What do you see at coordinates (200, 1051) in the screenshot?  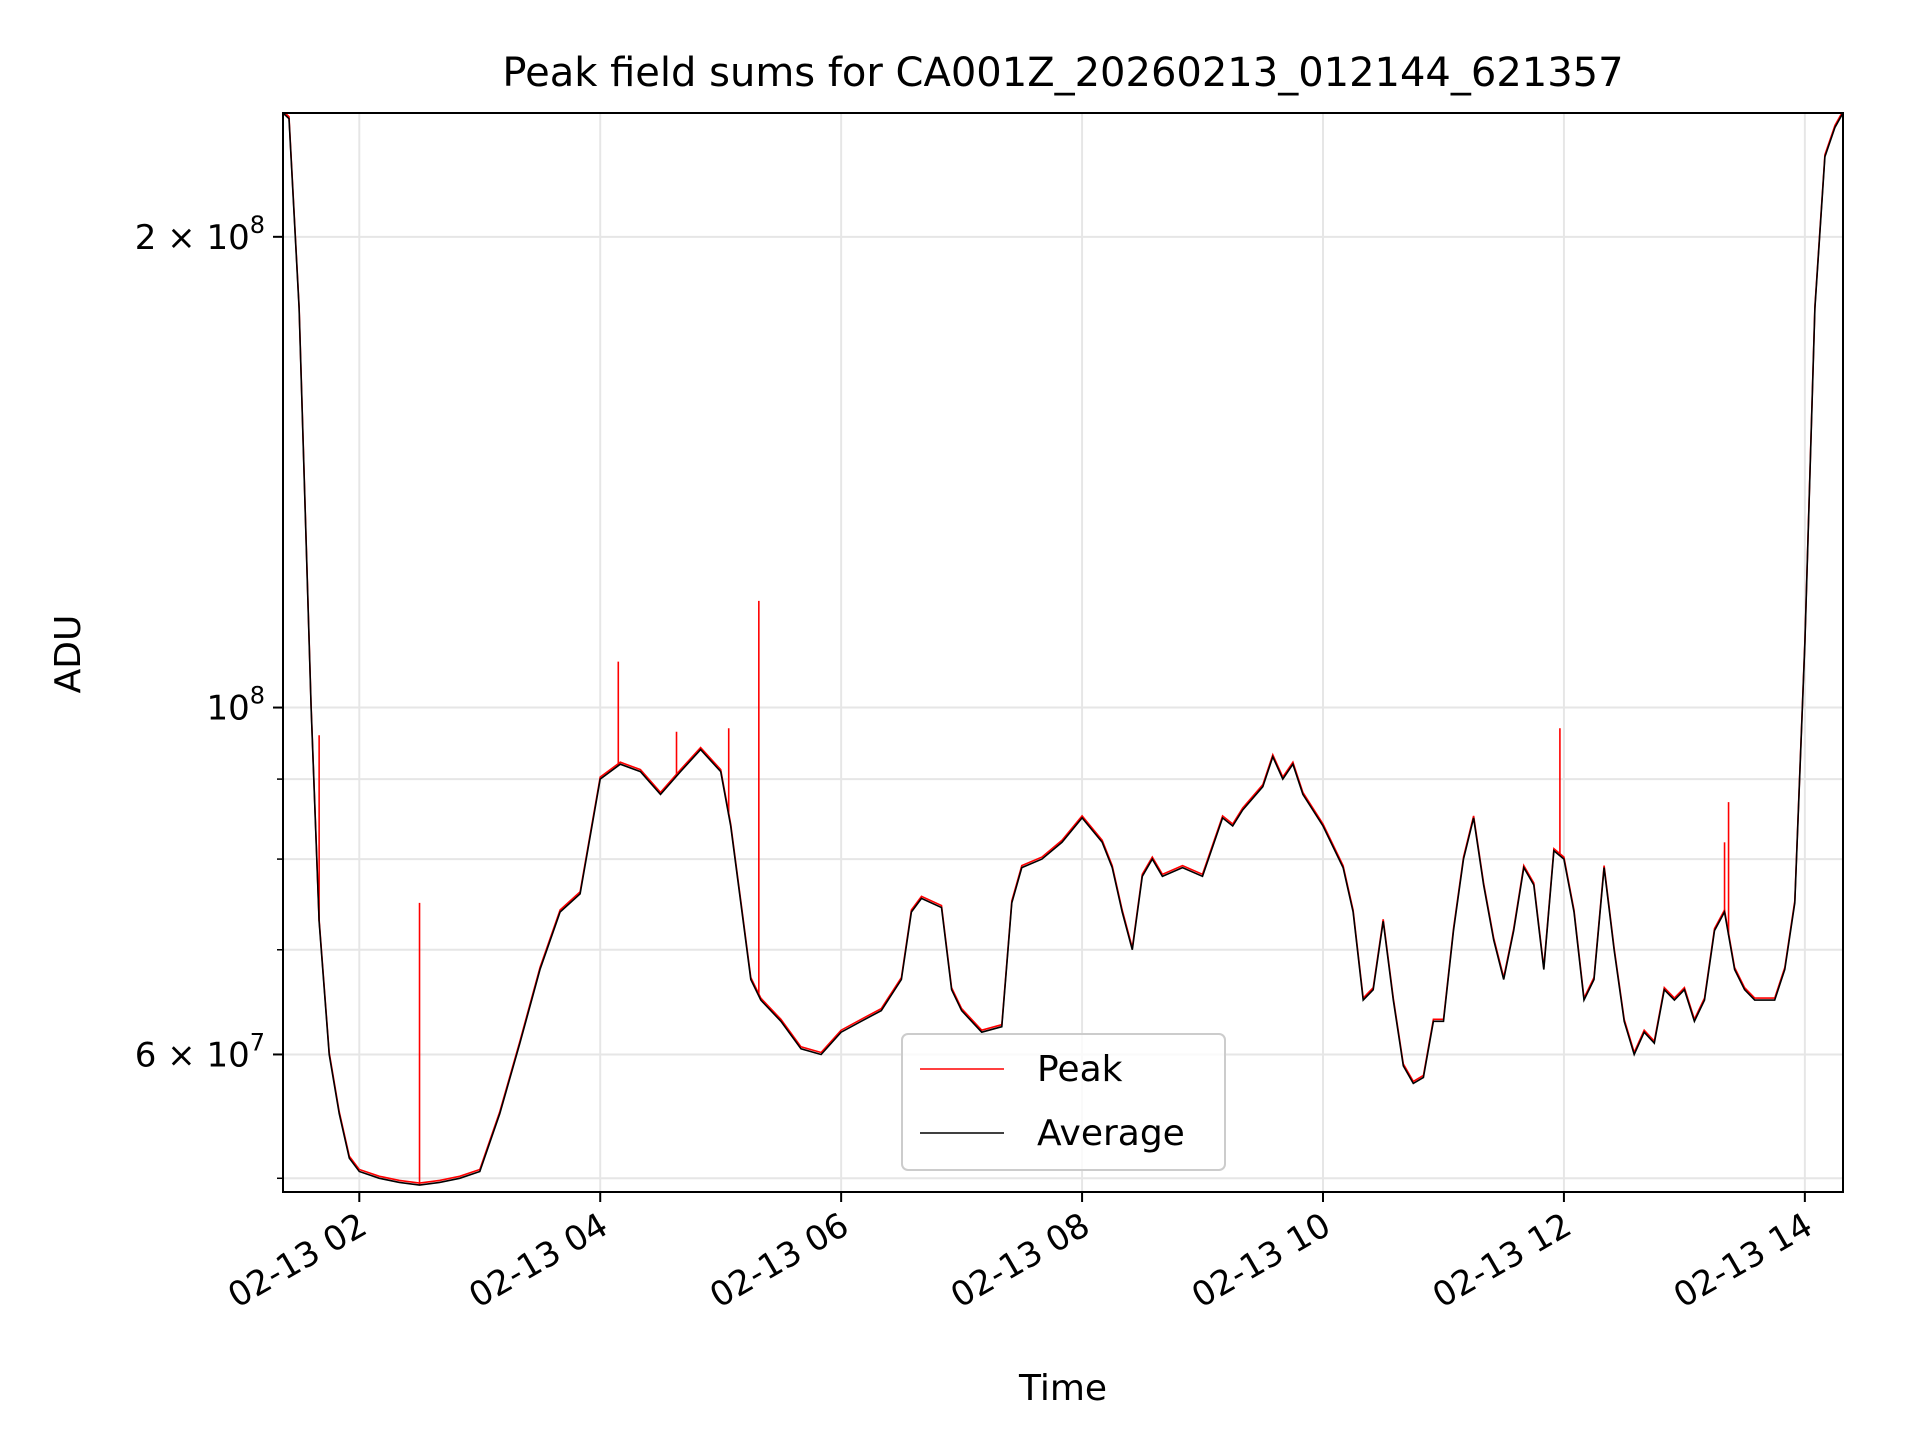 I see `y-tick-label: 6 × 107` at bounding box center [200, 1051].